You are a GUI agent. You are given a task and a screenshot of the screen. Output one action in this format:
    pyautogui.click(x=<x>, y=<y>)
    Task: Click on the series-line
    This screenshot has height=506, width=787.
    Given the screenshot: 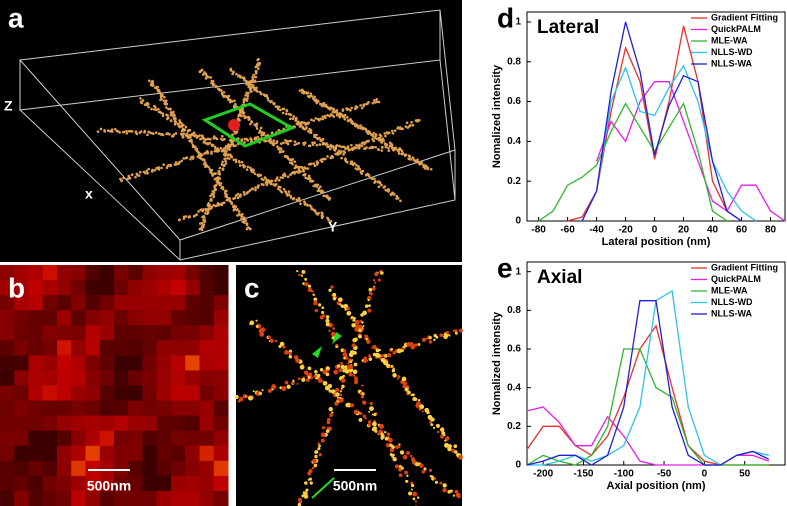 What is the action you would take?
    pyautogui.click(x=648, y=436)
    